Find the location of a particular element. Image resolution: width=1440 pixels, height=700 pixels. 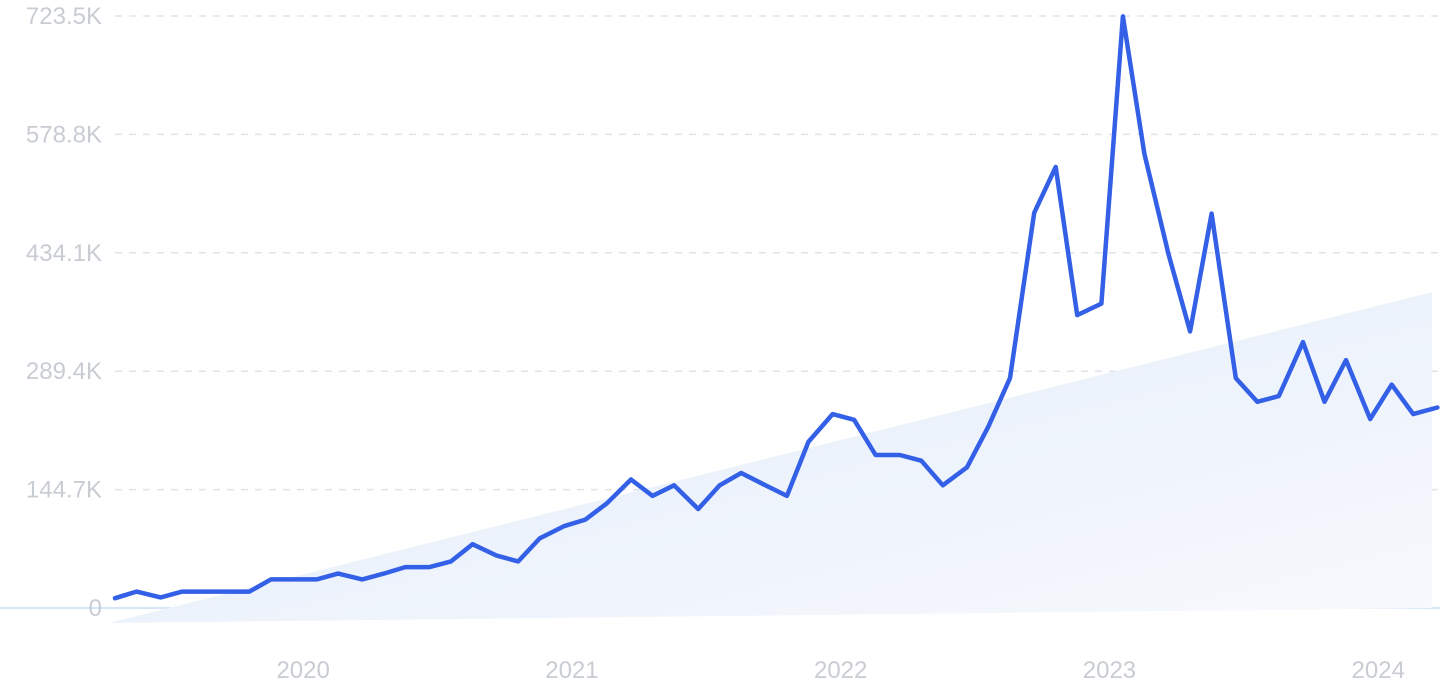

x-tick-label: 2022 is located at coordinates (840, 670).